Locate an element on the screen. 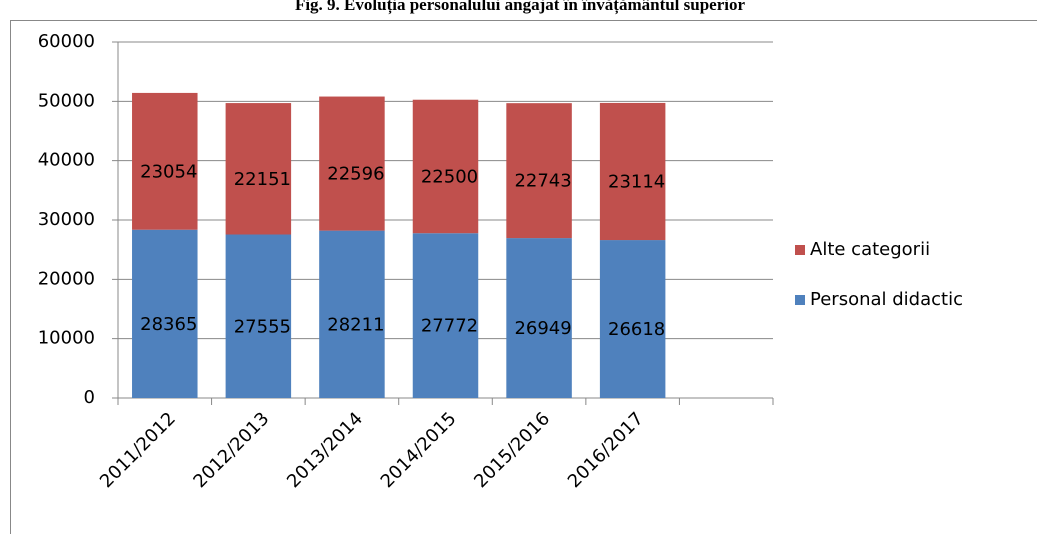 This screenshot has width=1037, height=538. data-label: 27555 is located at coordinates (262, 326).